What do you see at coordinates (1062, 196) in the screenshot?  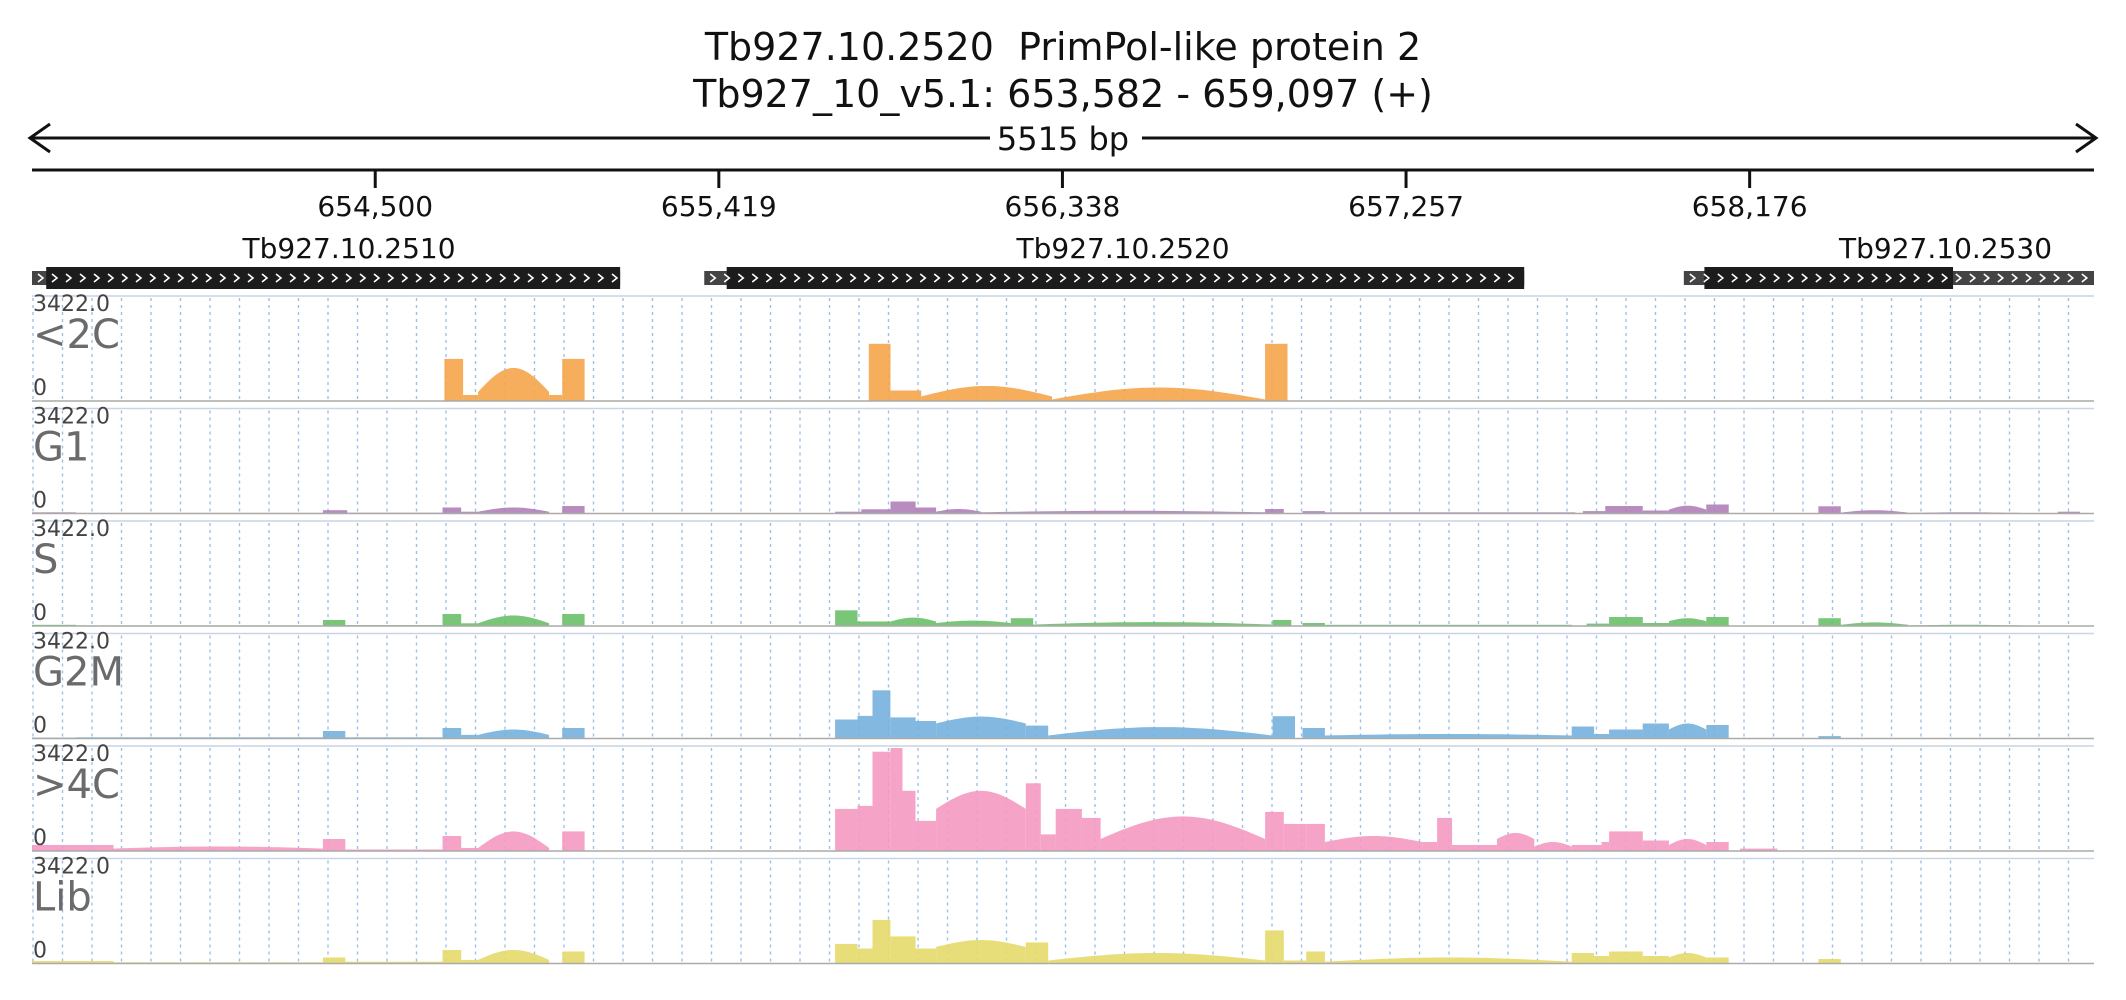 I see `x-axis-ticks: 654,500 655,419 656,338 657,257 658,176` at bounding box center [1062, 196].